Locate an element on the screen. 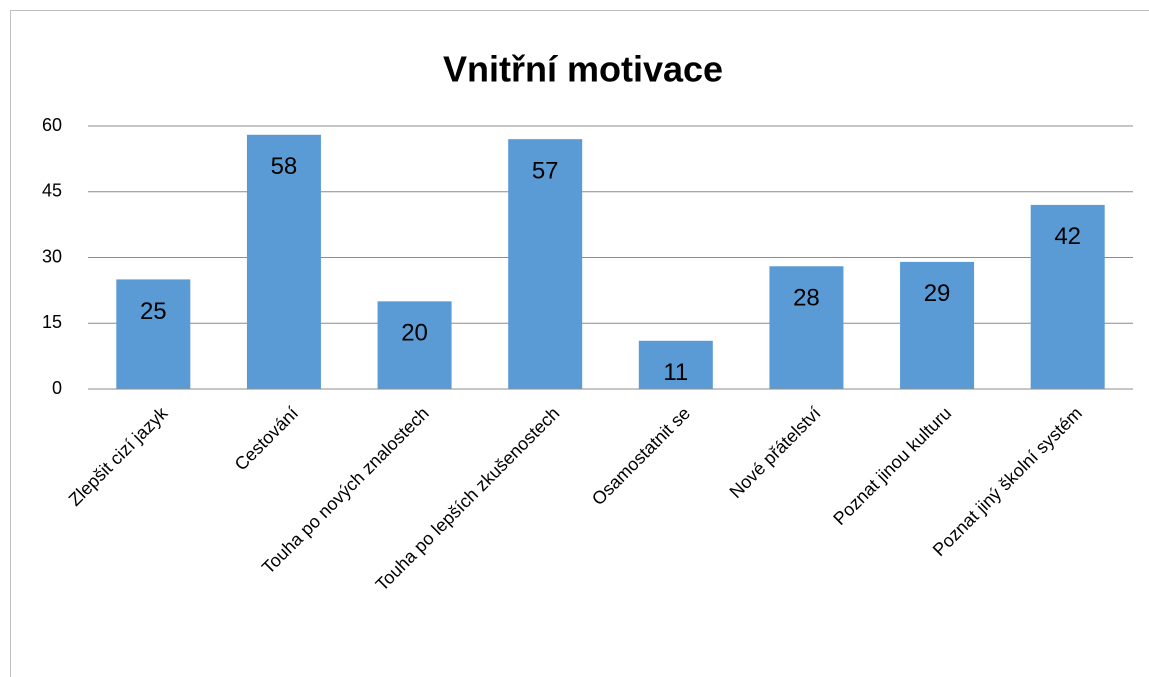  data-label: 28 is located at coordinates (806, 298).